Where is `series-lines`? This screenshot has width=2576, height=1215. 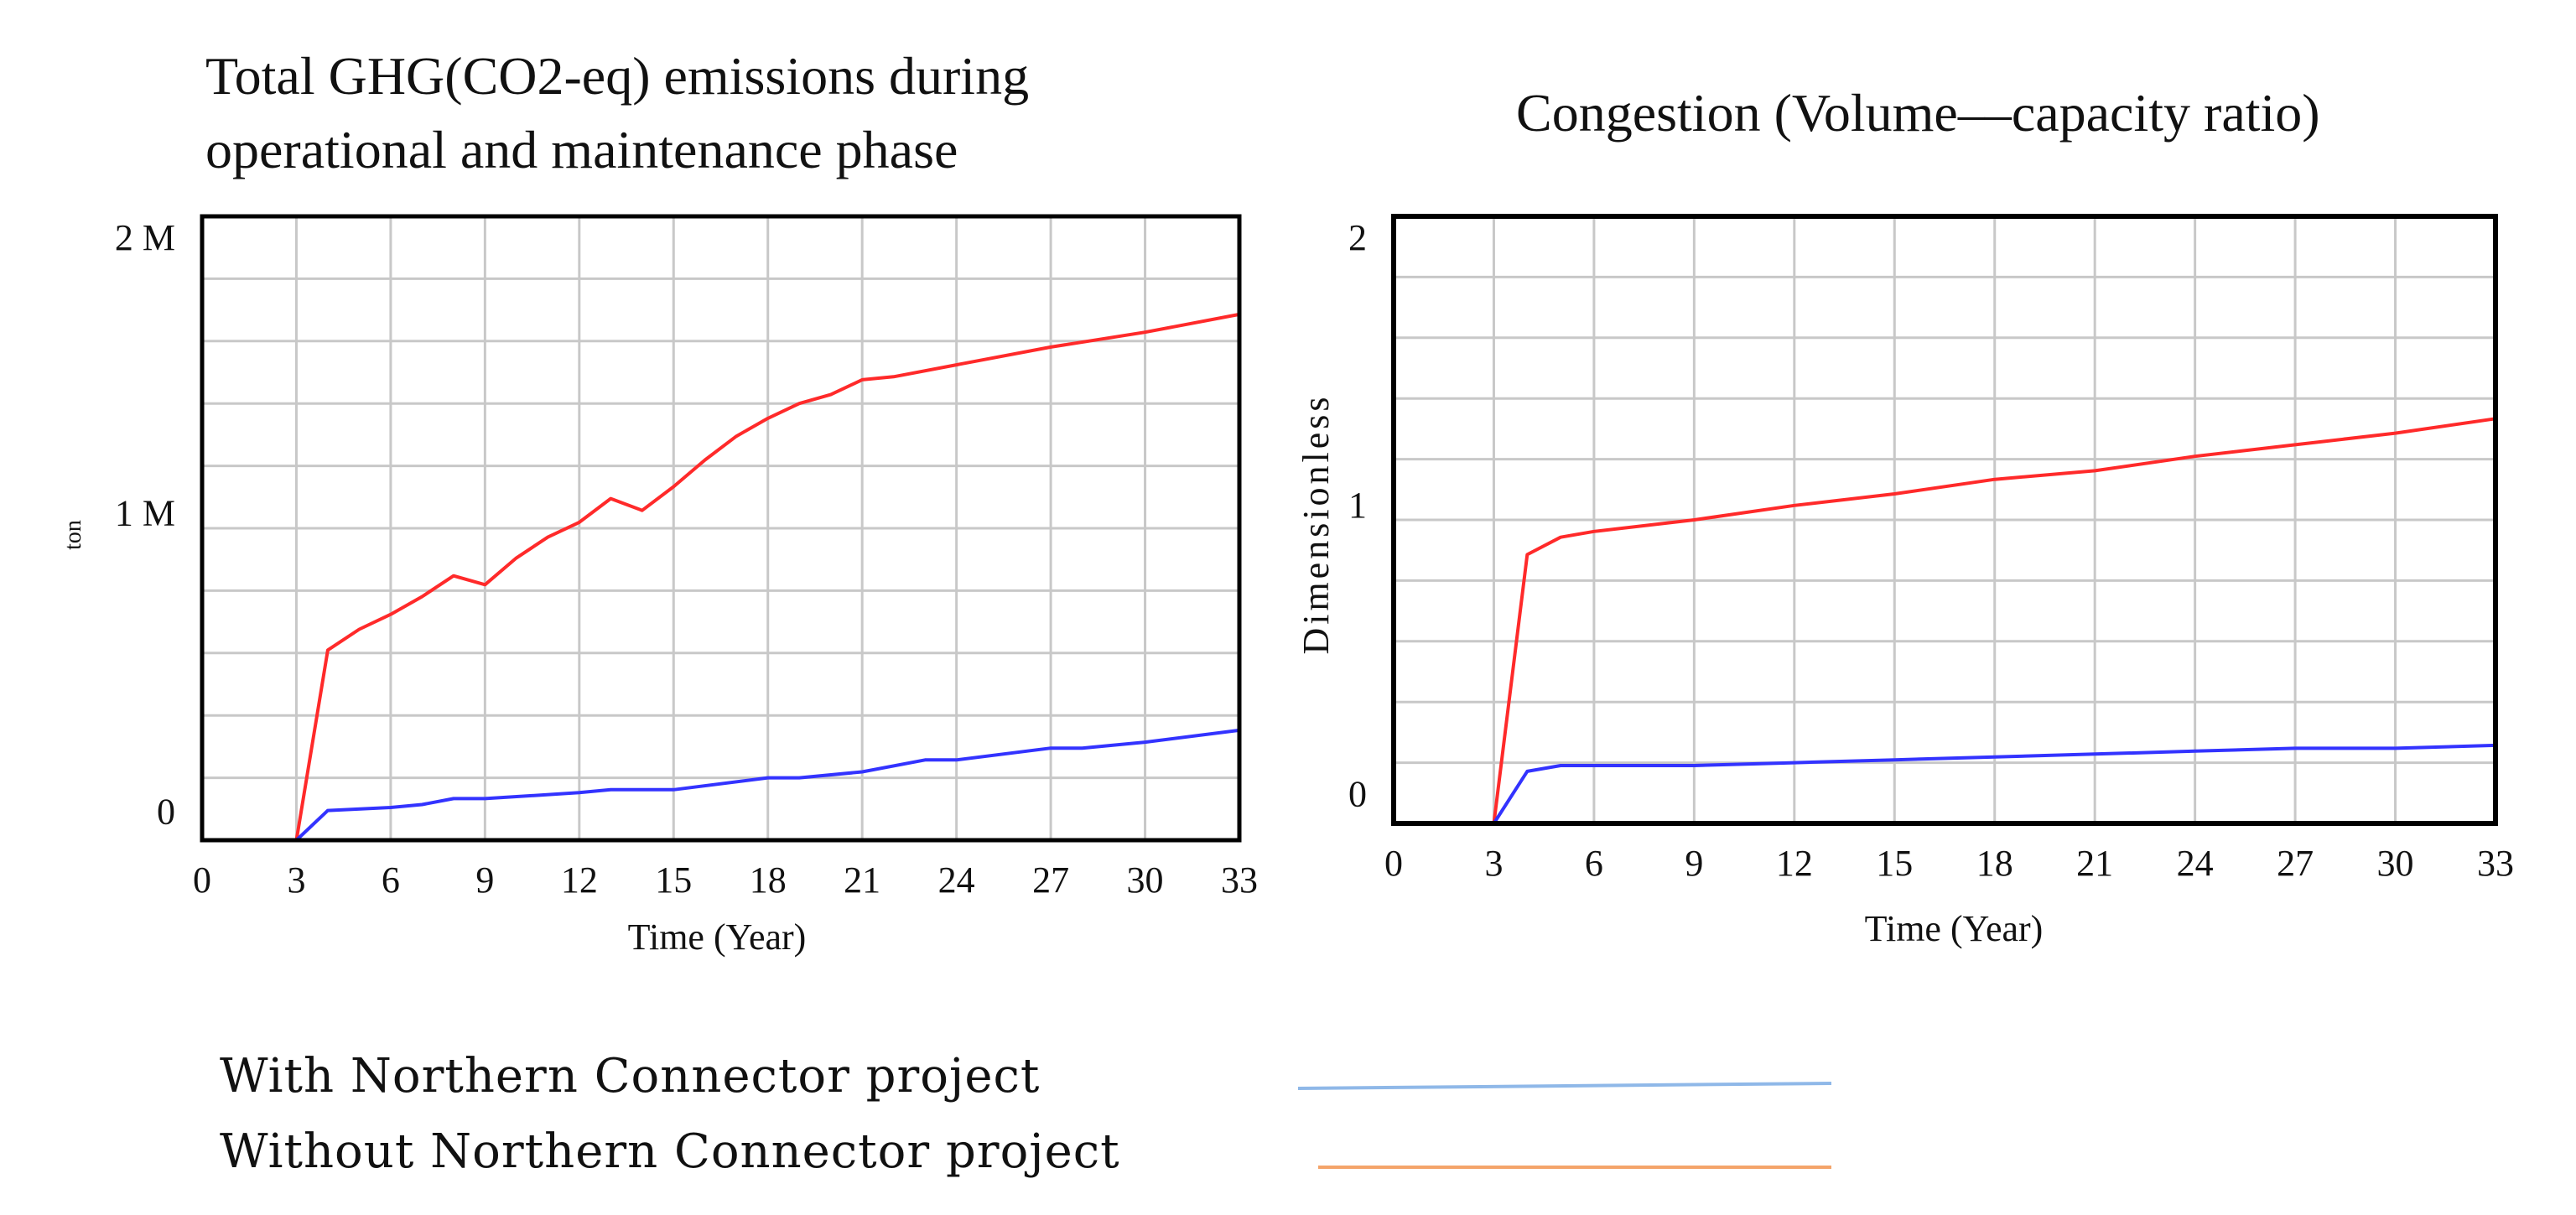 series-lines is located at coordinates (1945, 621).